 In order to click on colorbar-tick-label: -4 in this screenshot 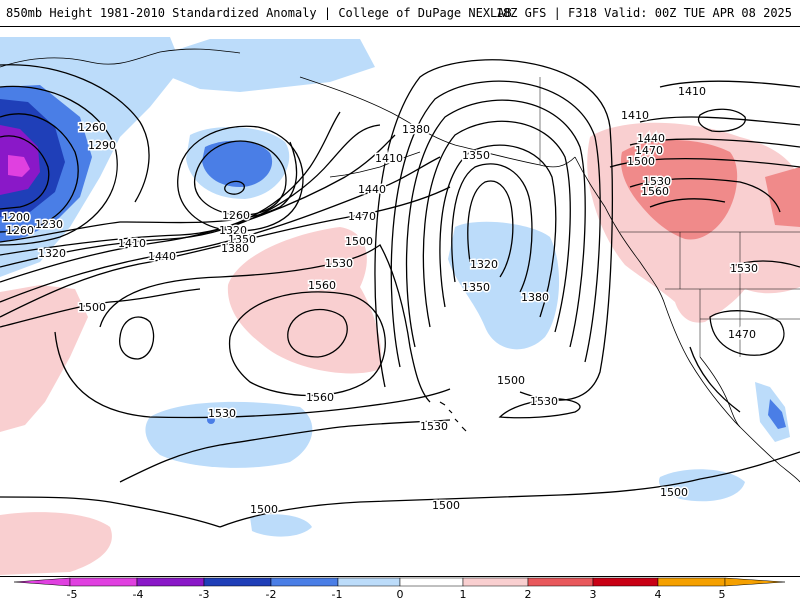, I will do `click(138, 594)`.